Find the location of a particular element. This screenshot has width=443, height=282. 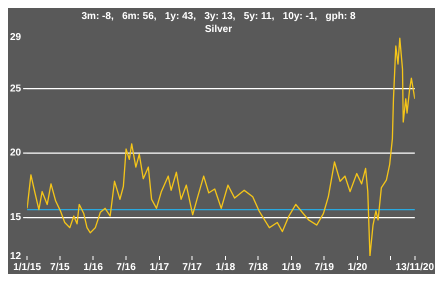

x-tick-label: 7/18 is located at coordinates (258, 267).